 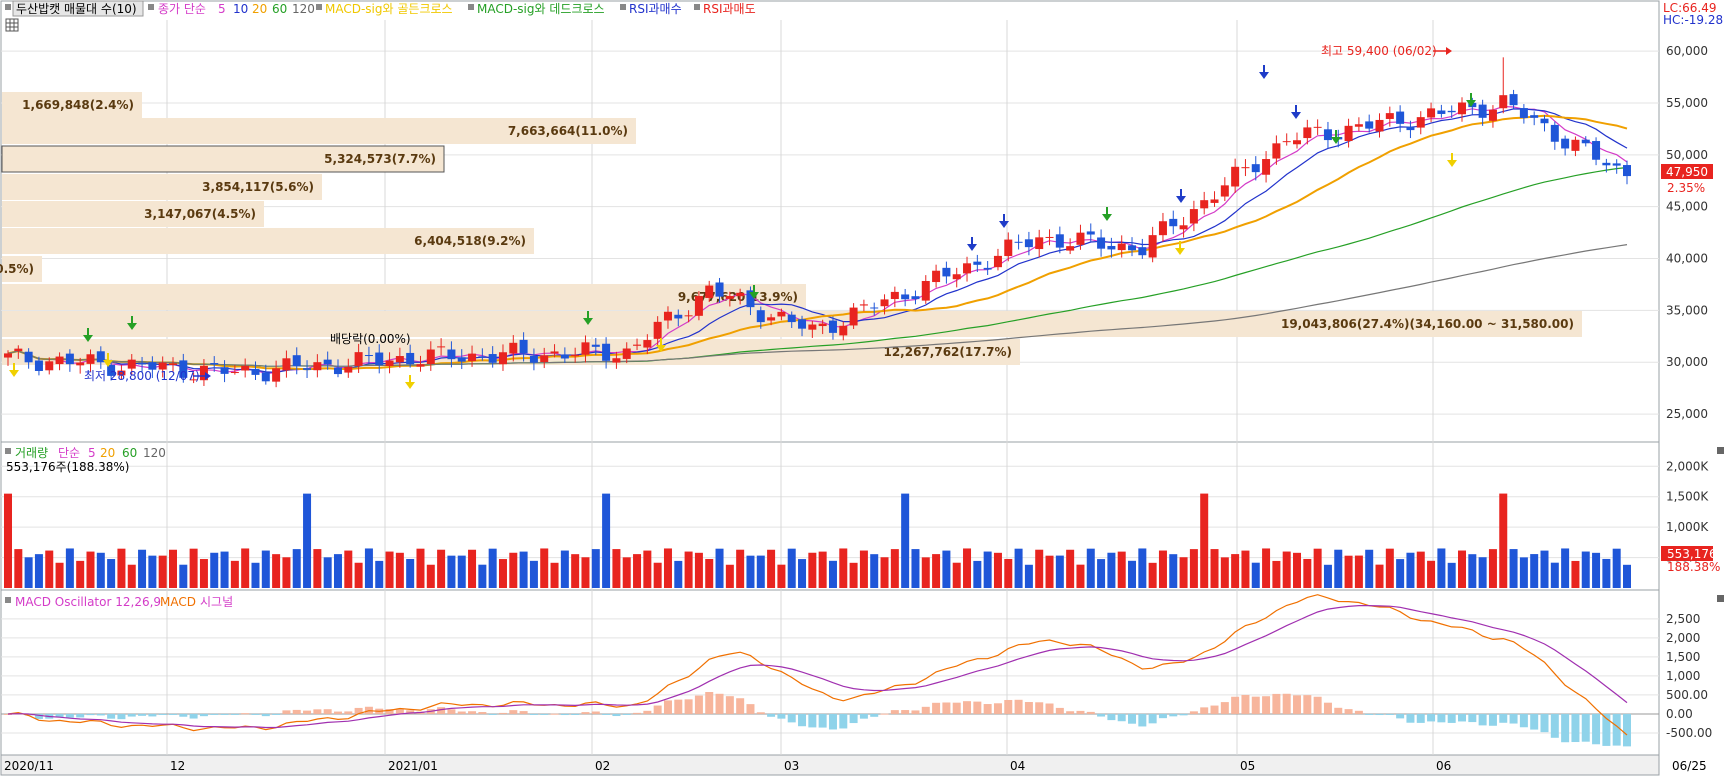 I want to click on current-change: 2.35%, so click(x=1686, y=188).